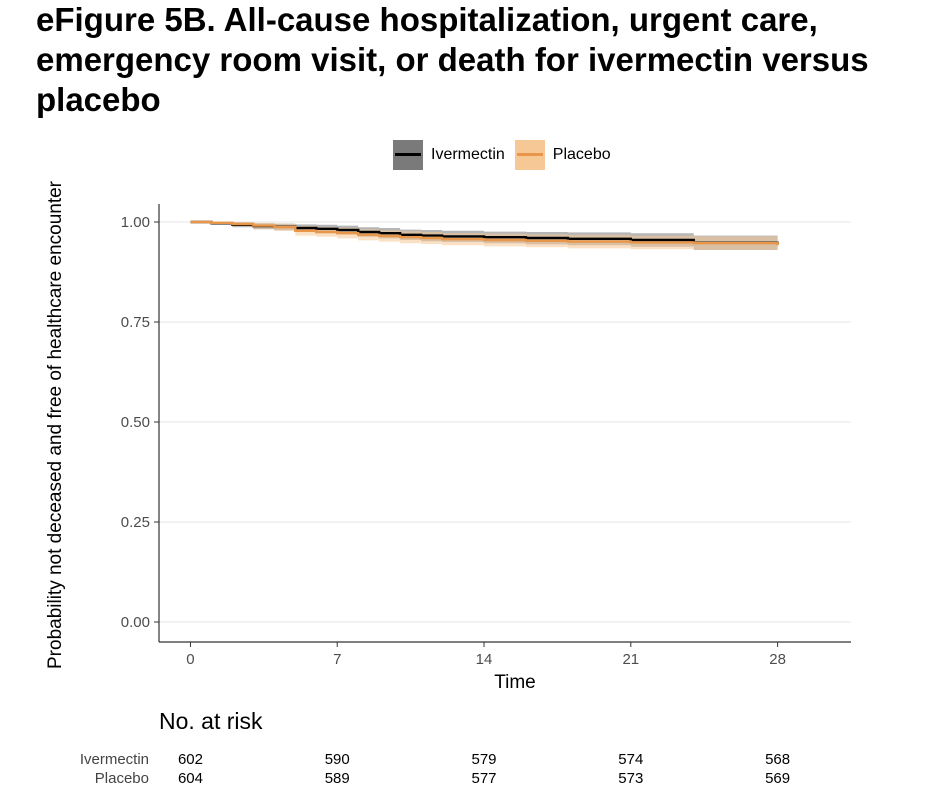  I want to click on legend-item-ivermectin: Ivermectin, so click(449, 155).